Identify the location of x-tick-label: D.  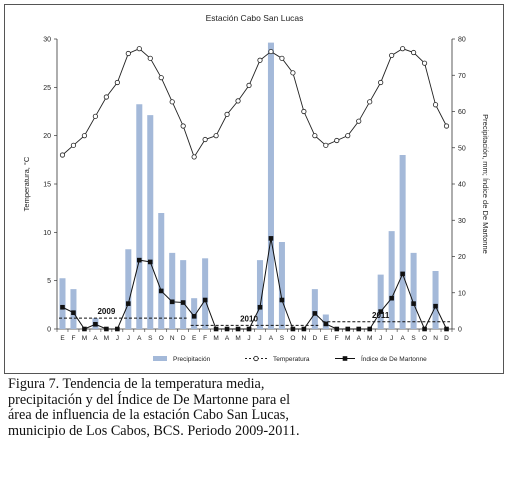
(314, 338).